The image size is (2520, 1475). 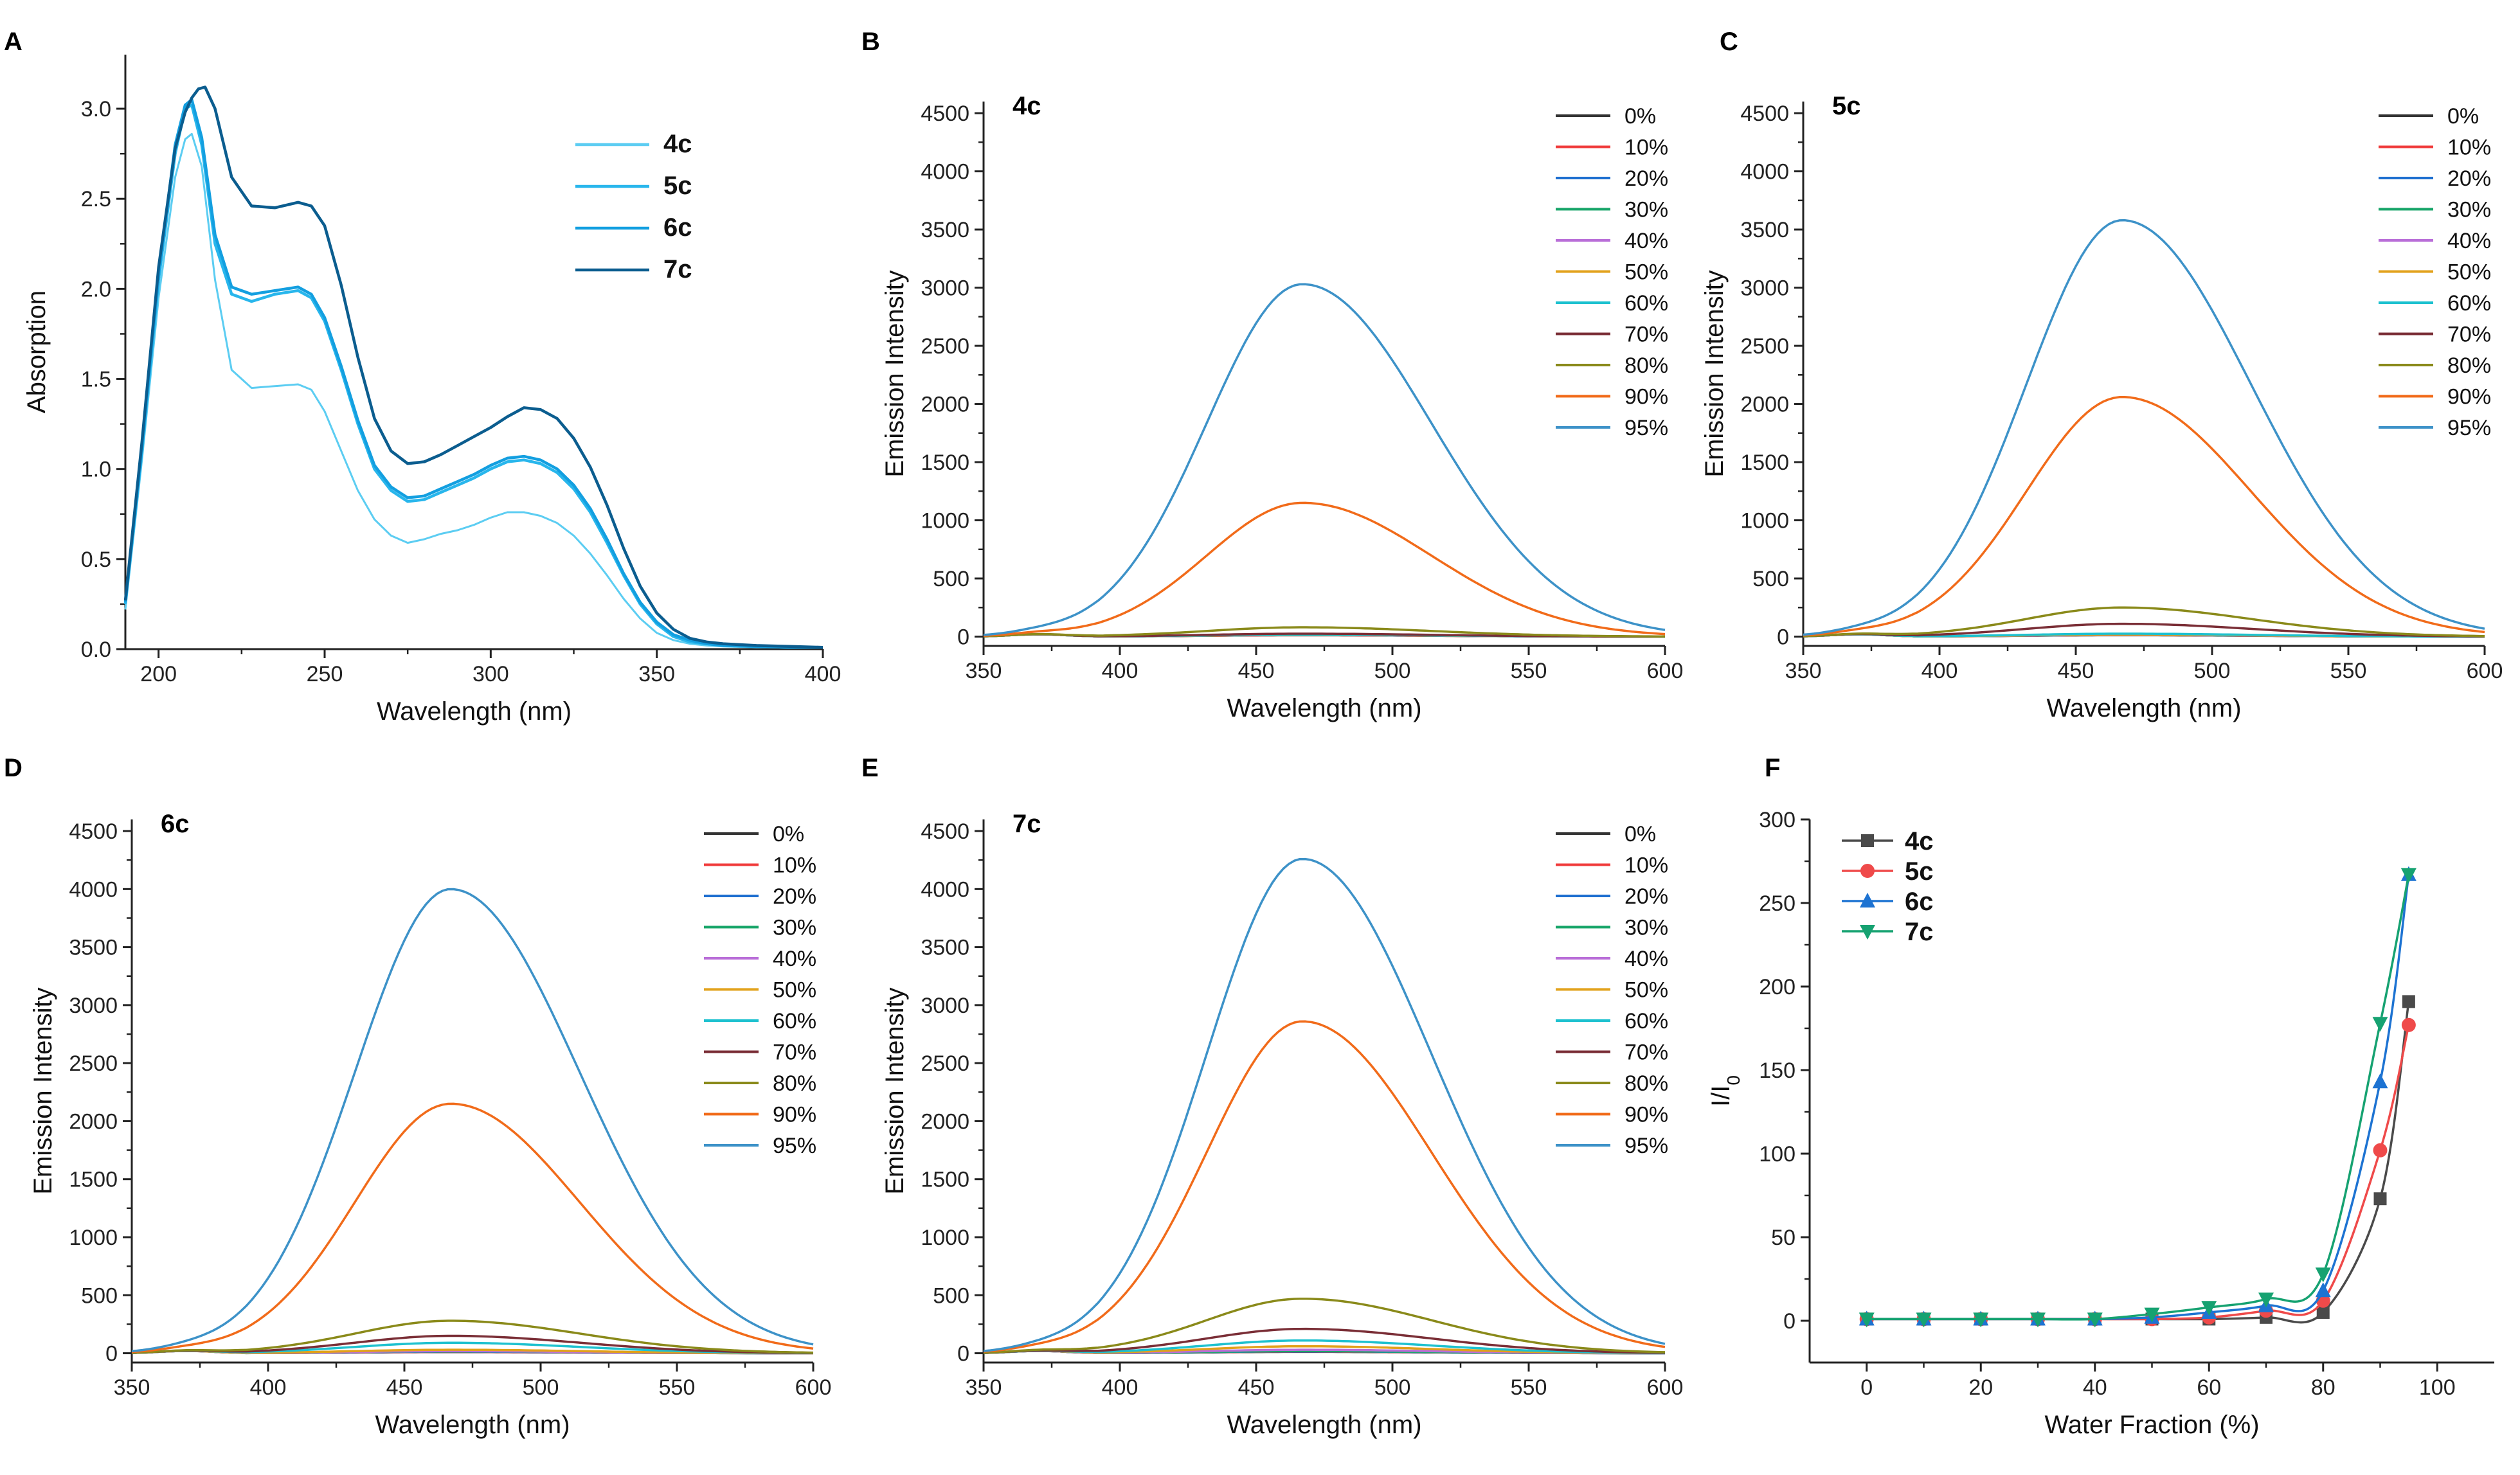 What do you see at coordinates (1981, 1387) in the screenshot?
I see `x-tick-label: 20` at bounding box center [1981, 1387].